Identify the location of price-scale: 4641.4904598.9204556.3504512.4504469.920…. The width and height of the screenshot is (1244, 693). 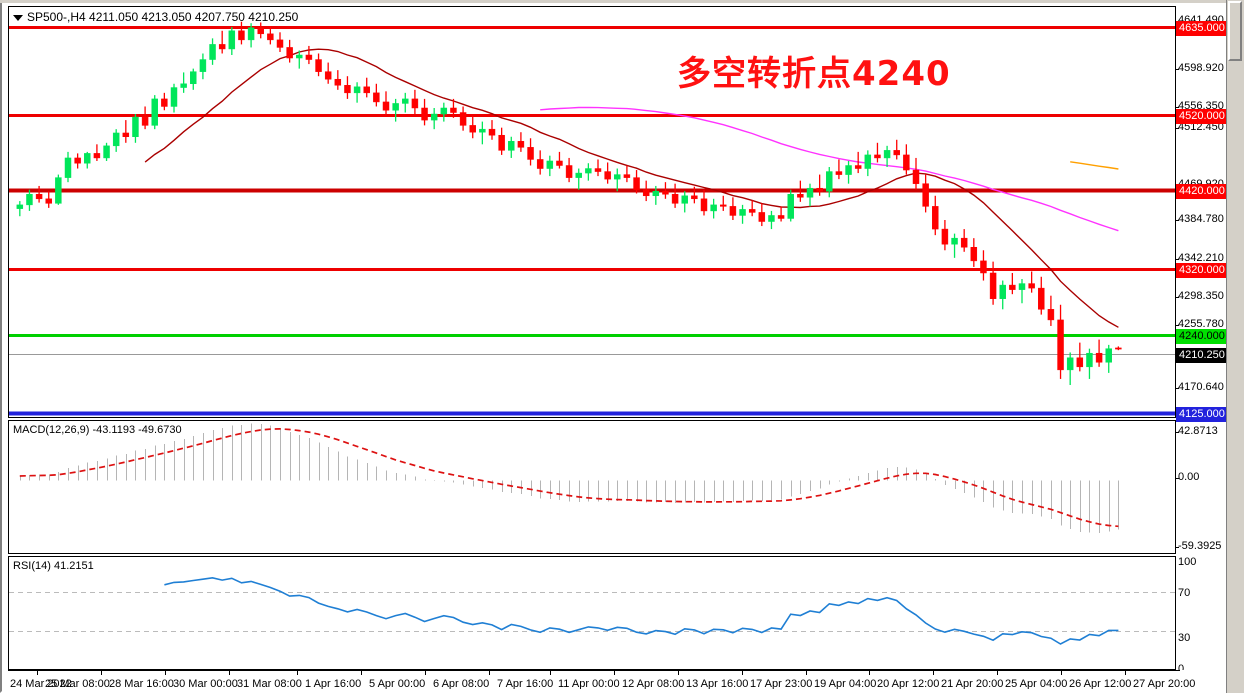
(1202, 340).